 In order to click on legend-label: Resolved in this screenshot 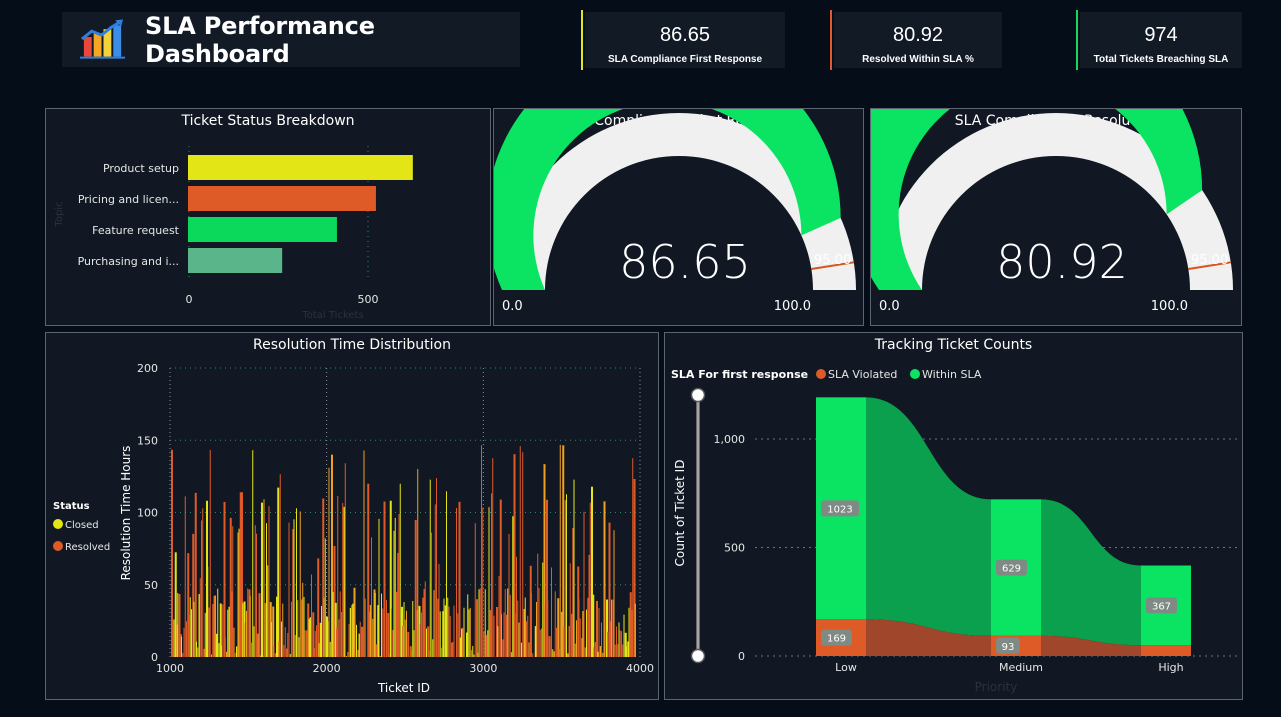, I will do `click(87, 547)`.